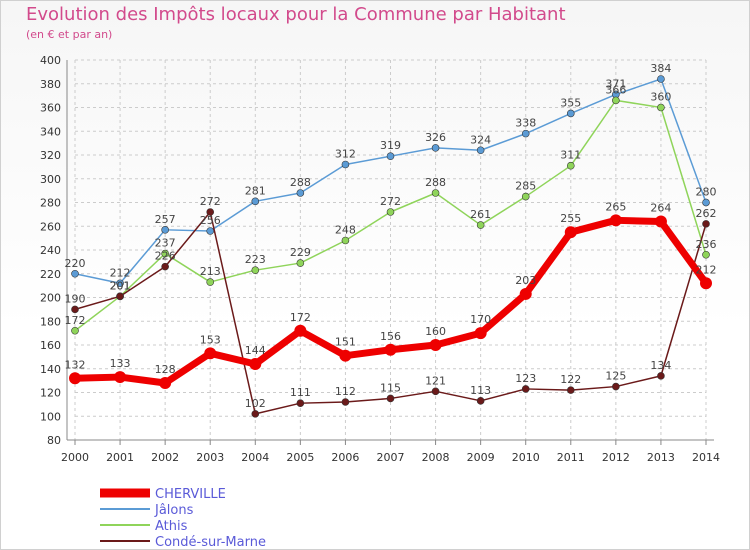 Image resolution: width=750 pixels, height=550 pixels. Describe the element at coordinates (255, 457) in the screenshot. I see `x-tick-label: 2004` at that location.